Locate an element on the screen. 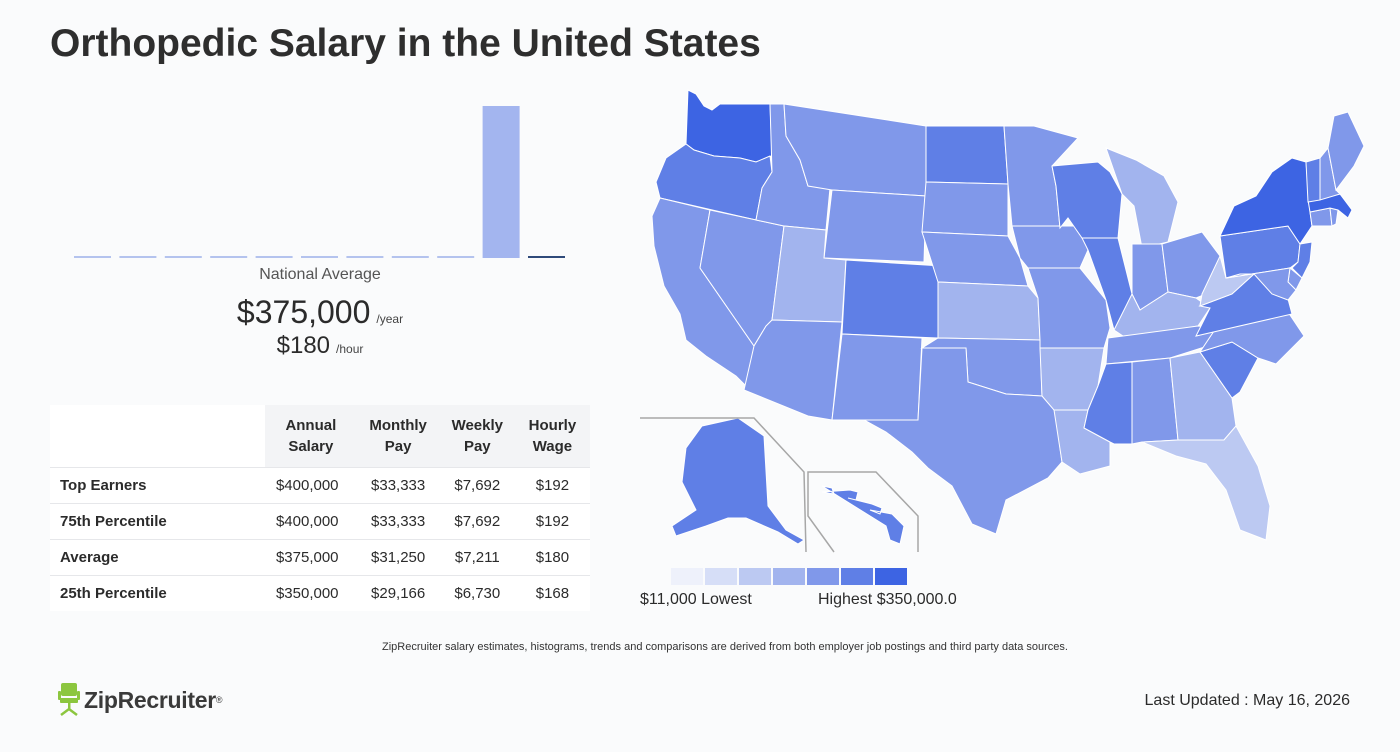 This screenshot has width=1400, height=752. state-md is located at coordinates (1261, 284).